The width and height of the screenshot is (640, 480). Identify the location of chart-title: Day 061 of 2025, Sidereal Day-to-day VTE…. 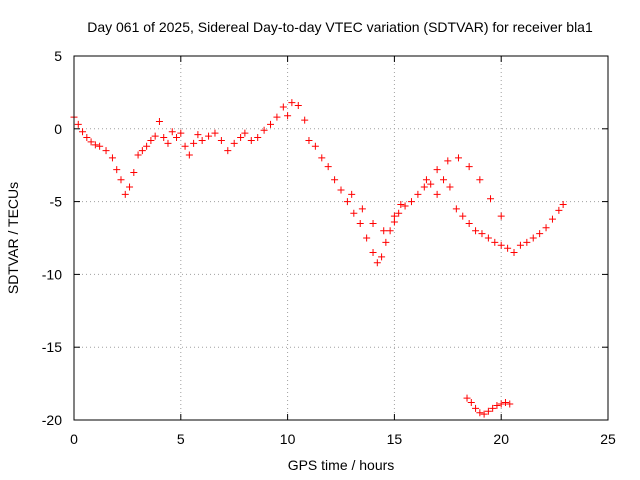
(340, 27).